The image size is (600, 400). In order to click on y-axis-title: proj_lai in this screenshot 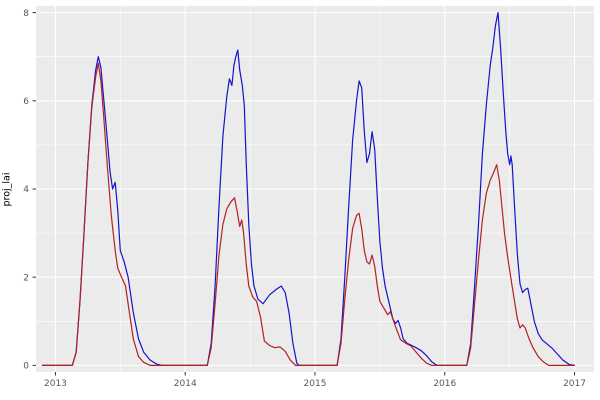, I will do `click(7, 189)`.